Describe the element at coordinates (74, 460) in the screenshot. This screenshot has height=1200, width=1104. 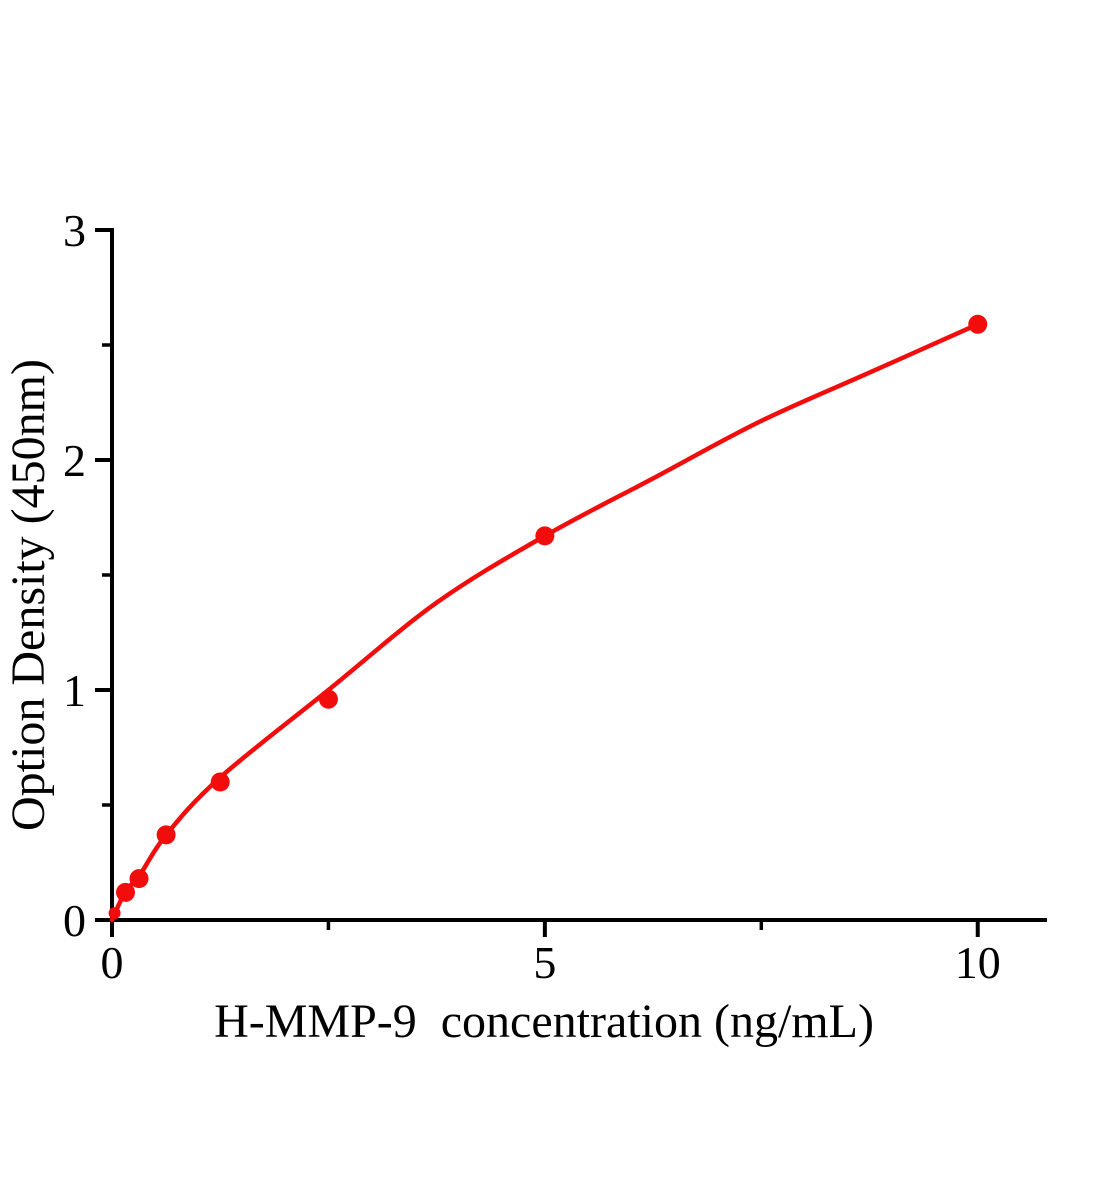
I see `y-tick-label: 2` at that location.